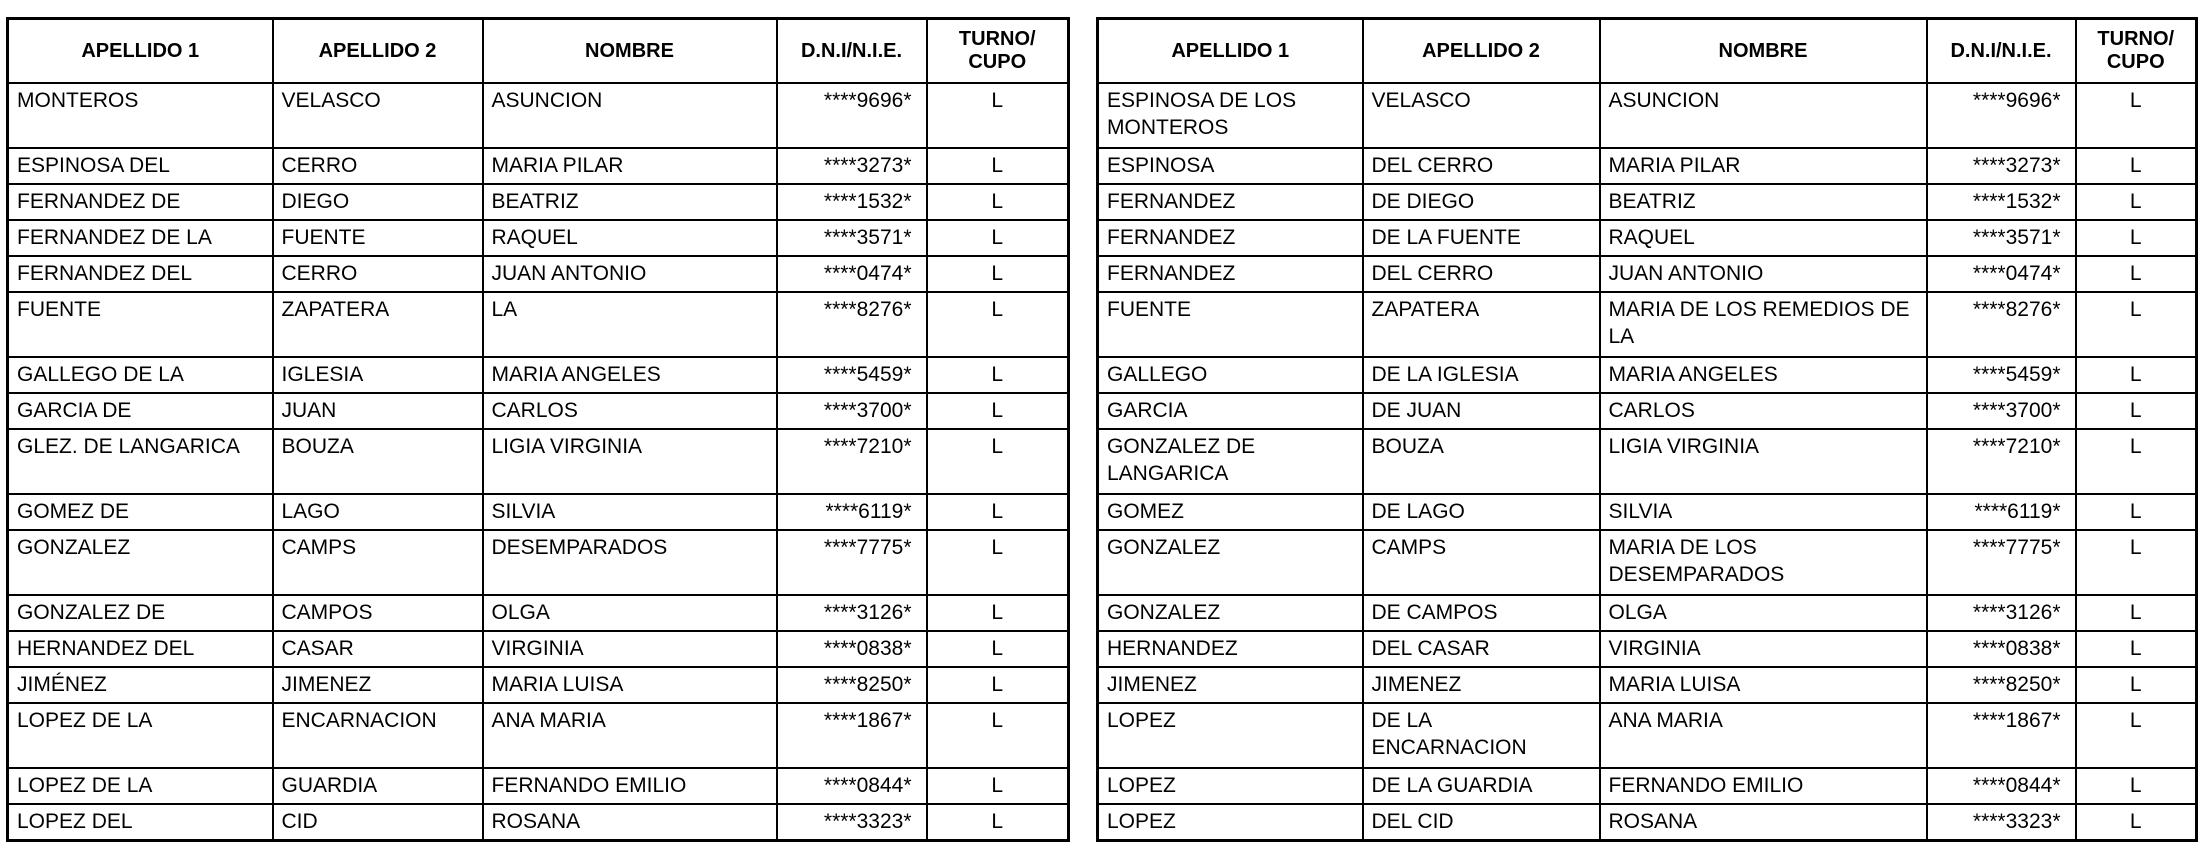 This screenshot has height=856, width=2200. I want to click on cell-dni-nie: ****9696*, so click(2001, 115).